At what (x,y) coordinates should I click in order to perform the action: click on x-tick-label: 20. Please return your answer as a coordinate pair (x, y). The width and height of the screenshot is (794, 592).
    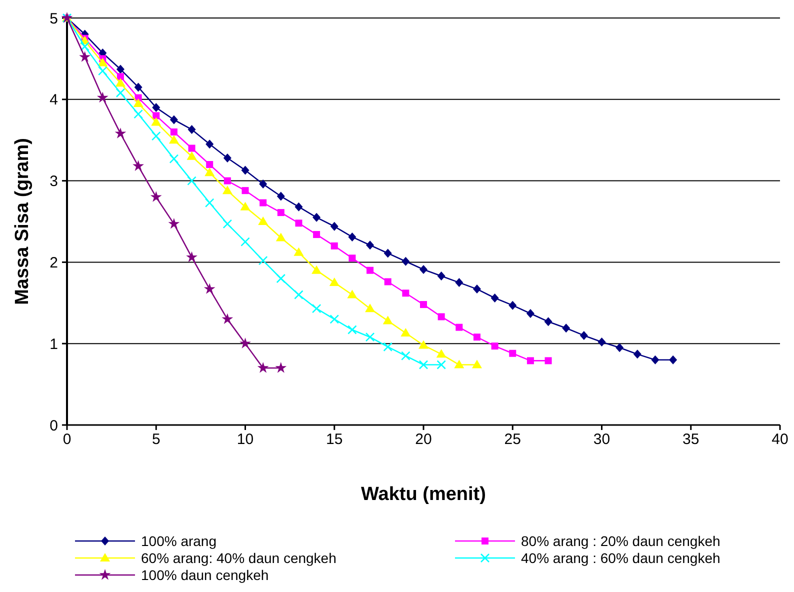
    Looking at the image, I should click on (423, 439).